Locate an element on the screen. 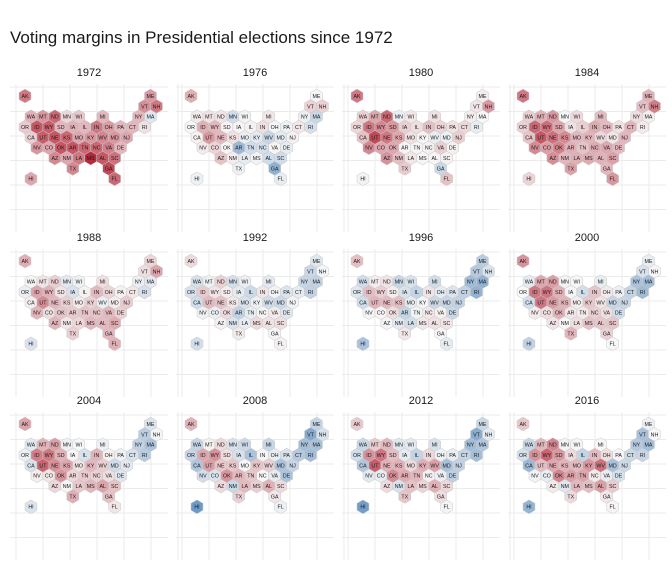 The image size is (672, 576). panel-title: 2012 is located at coordinates (421, 401).